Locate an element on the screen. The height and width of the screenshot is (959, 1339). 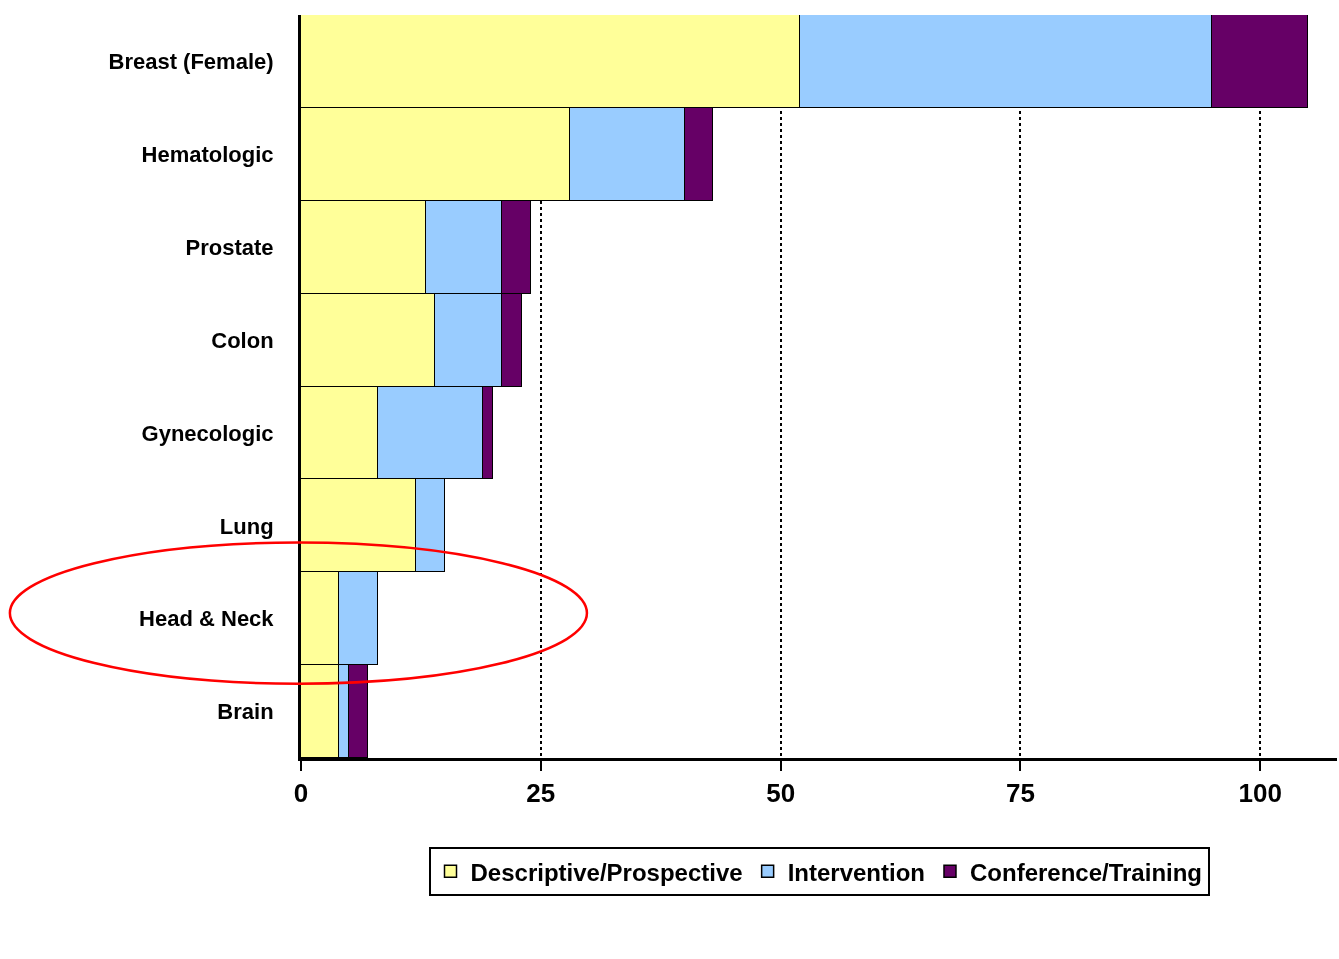
x-tick-label: 50 is located at coordinates (781, 793).